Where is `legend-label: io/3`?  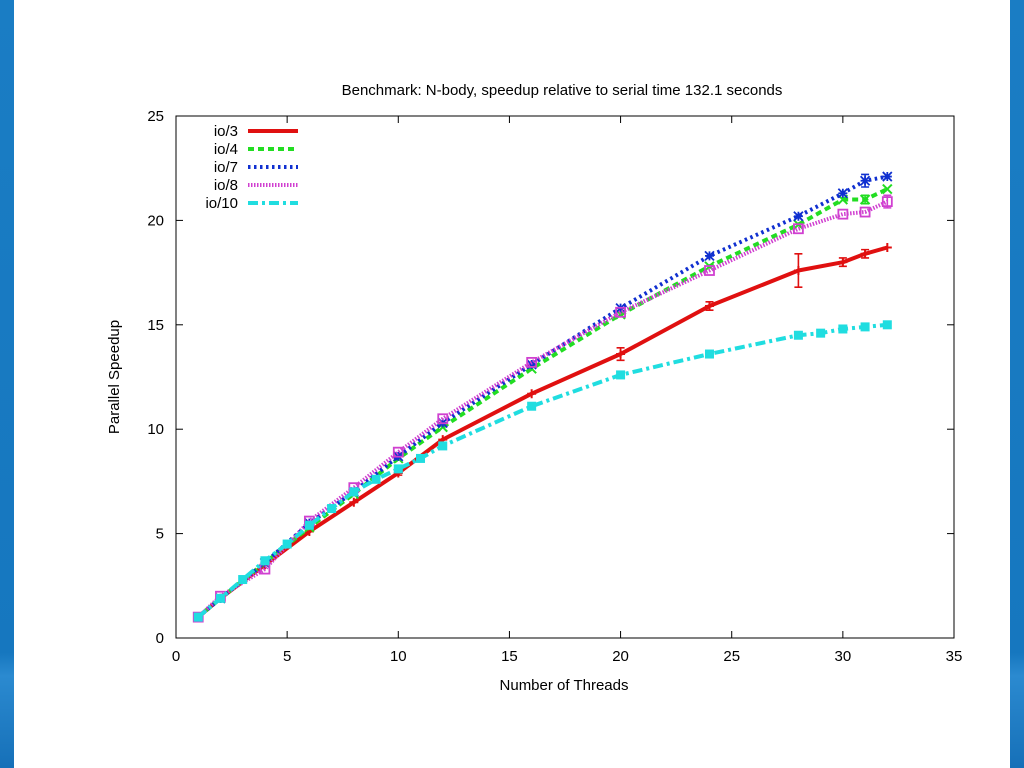
legend-label: io/3 is located at coordinates (226, 131).